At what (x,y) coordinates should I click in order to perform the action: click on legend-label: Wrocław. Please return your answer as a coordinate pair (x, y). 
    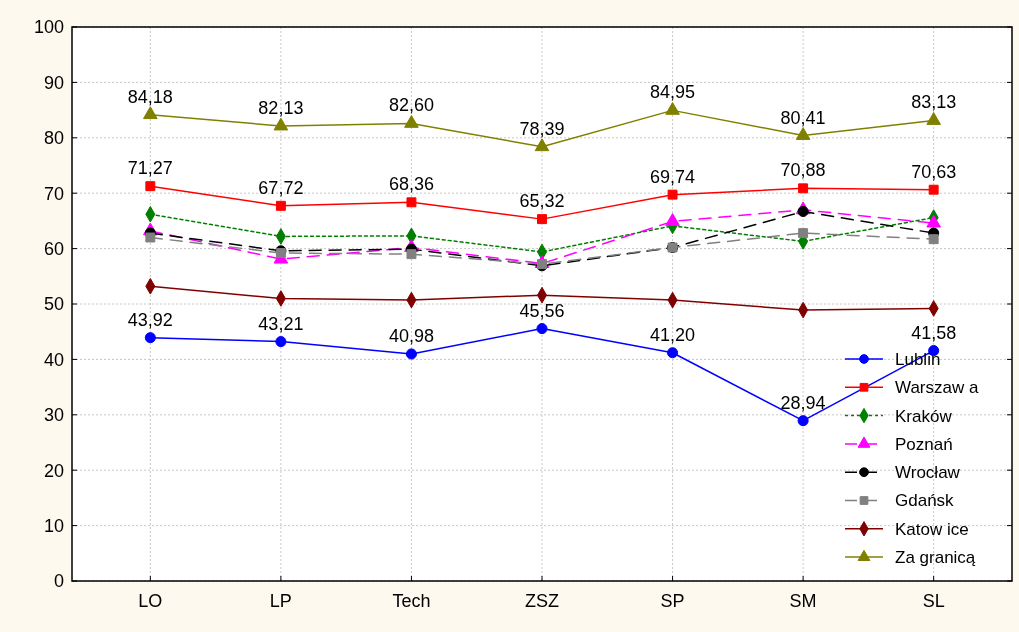
    Looking at the image, I should click on (928, 473).